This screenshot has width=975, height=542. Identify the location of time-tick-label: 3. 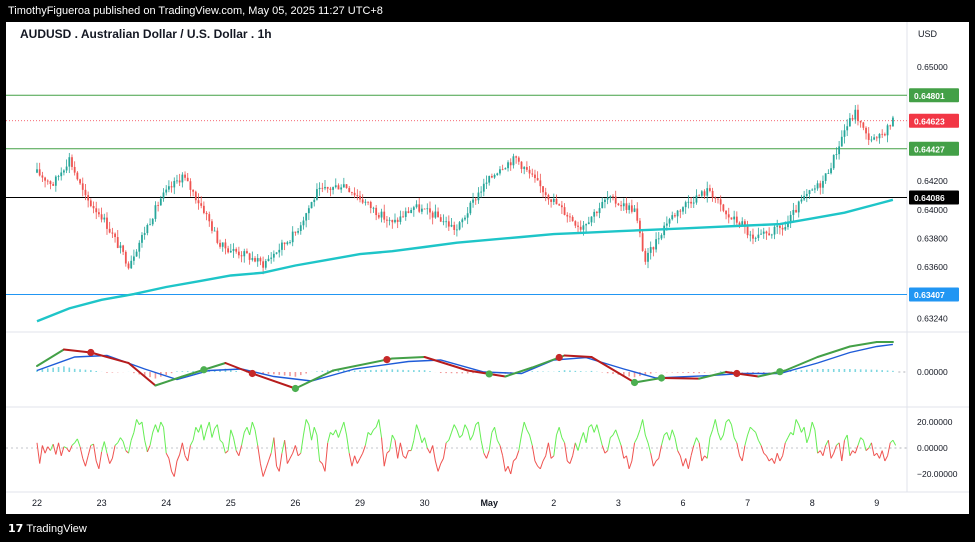
(618, 503).